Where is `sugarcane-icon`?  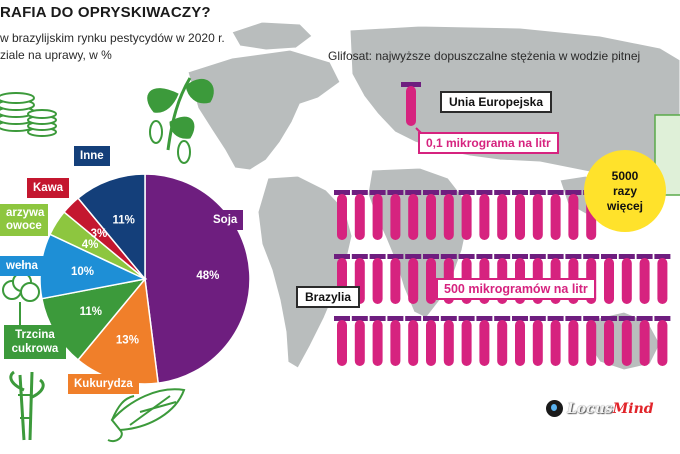
sugarcane-icon is located at coordinates (27, 405).